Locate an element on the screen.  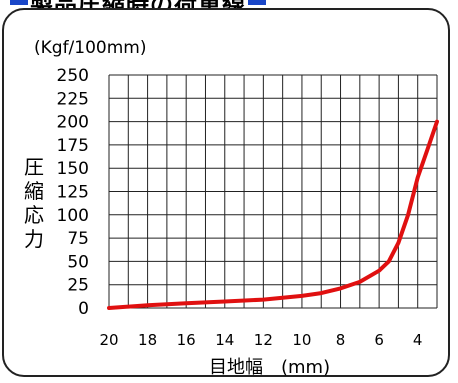
y-tick-label-3: 75 is located at coordinates (78, 239).